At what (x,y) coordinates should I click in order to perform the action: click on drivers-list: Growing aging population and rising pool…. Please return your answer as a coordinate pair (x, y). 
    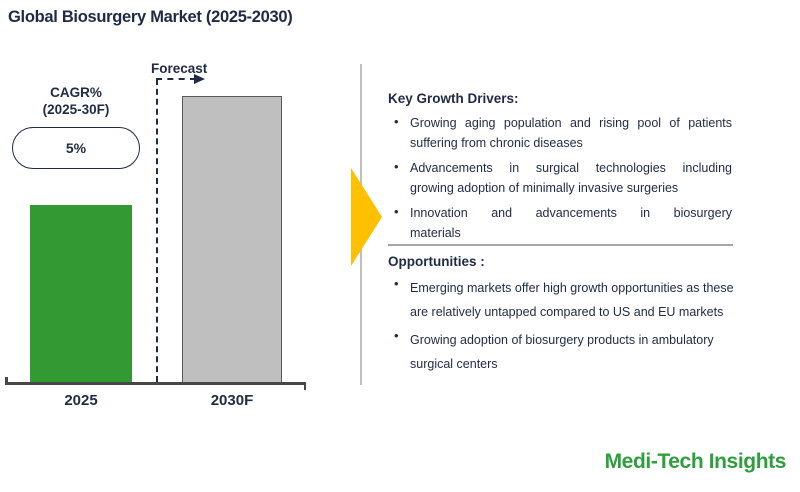
    Looking at the image, I should click on (560, 181).